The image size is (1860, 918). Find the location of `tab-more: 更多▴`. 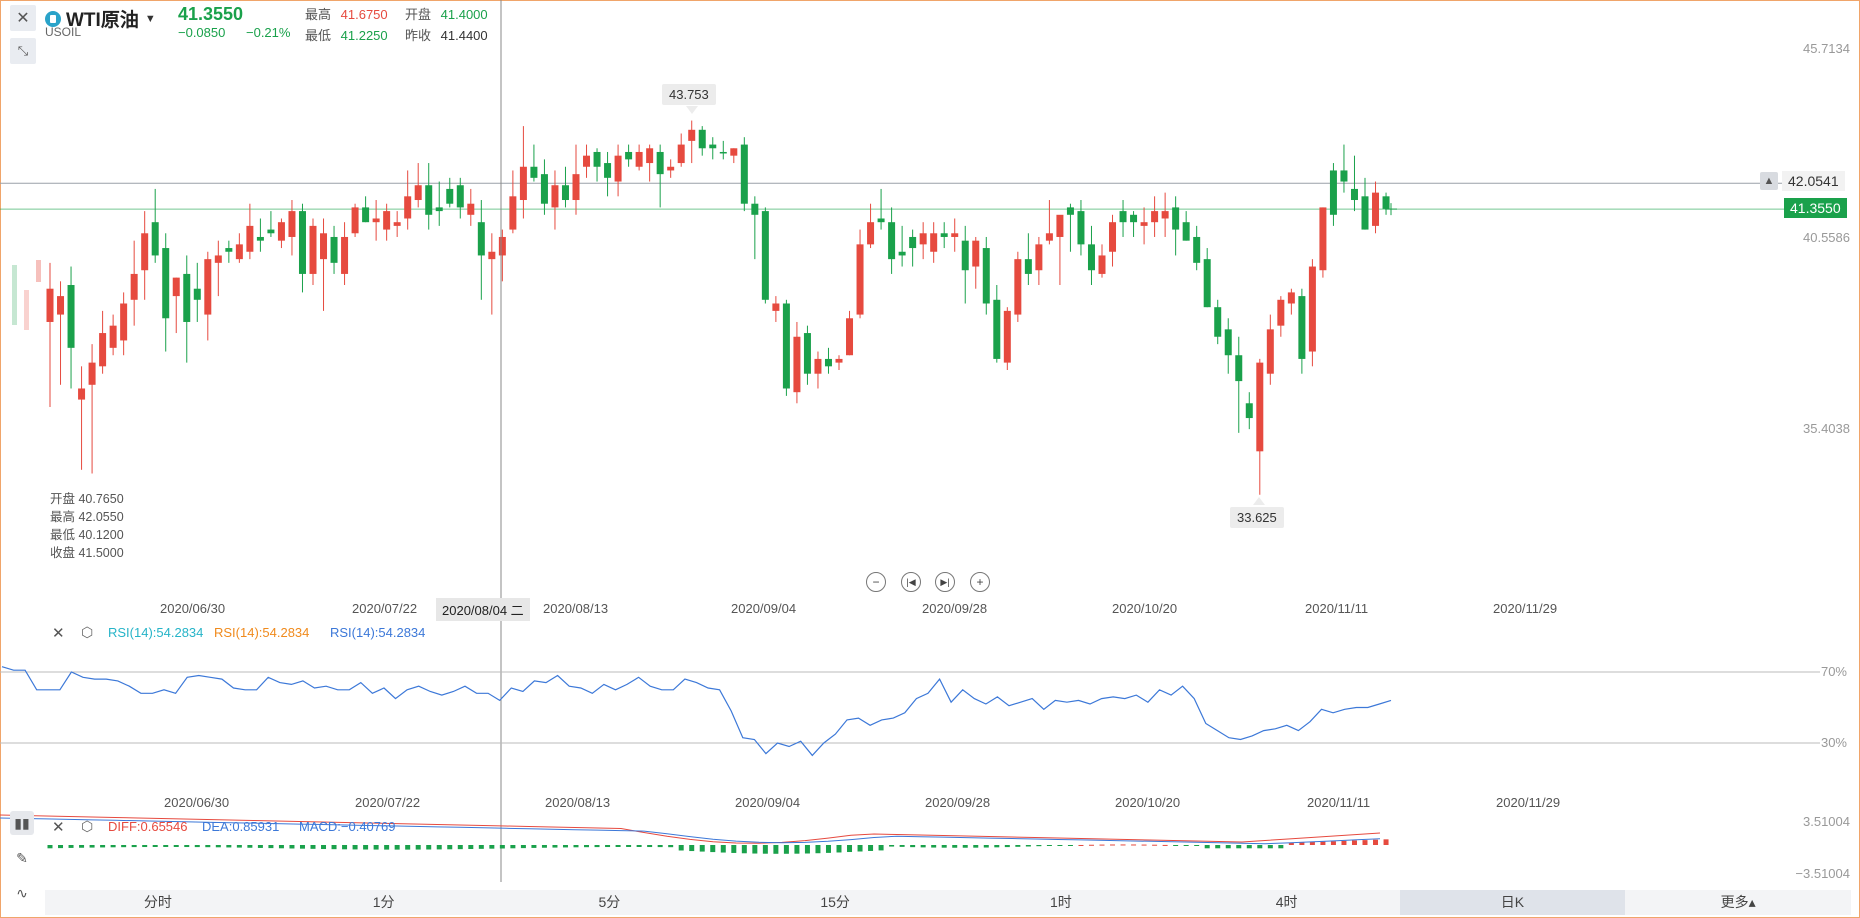

tab-more: 更多▴ is located at coordinates (1738, 902).